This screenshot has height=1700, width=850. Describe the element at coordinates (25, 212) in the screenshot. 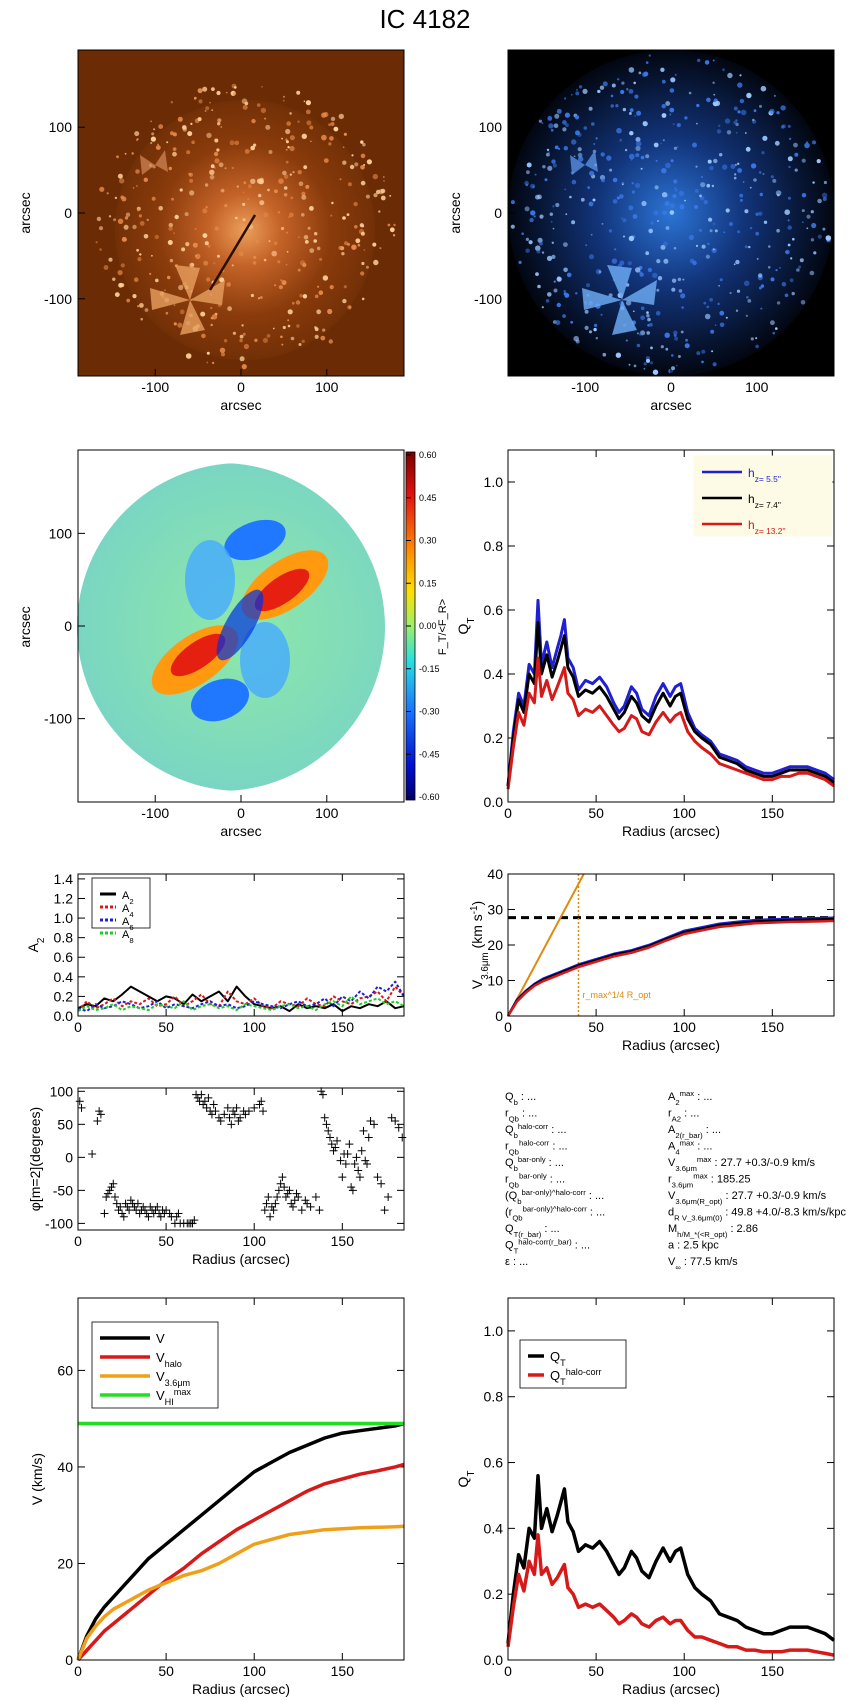

I see `orange-ylabel: arcsec` at that location.